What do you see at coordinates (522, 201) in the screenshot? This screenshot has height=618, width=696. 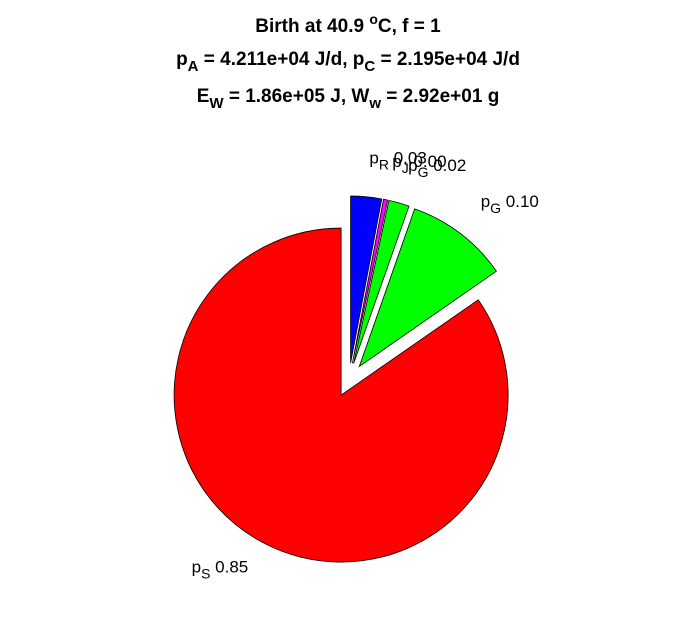 I see `slice-label-value: 0.10` at bounding box center [522, 201].